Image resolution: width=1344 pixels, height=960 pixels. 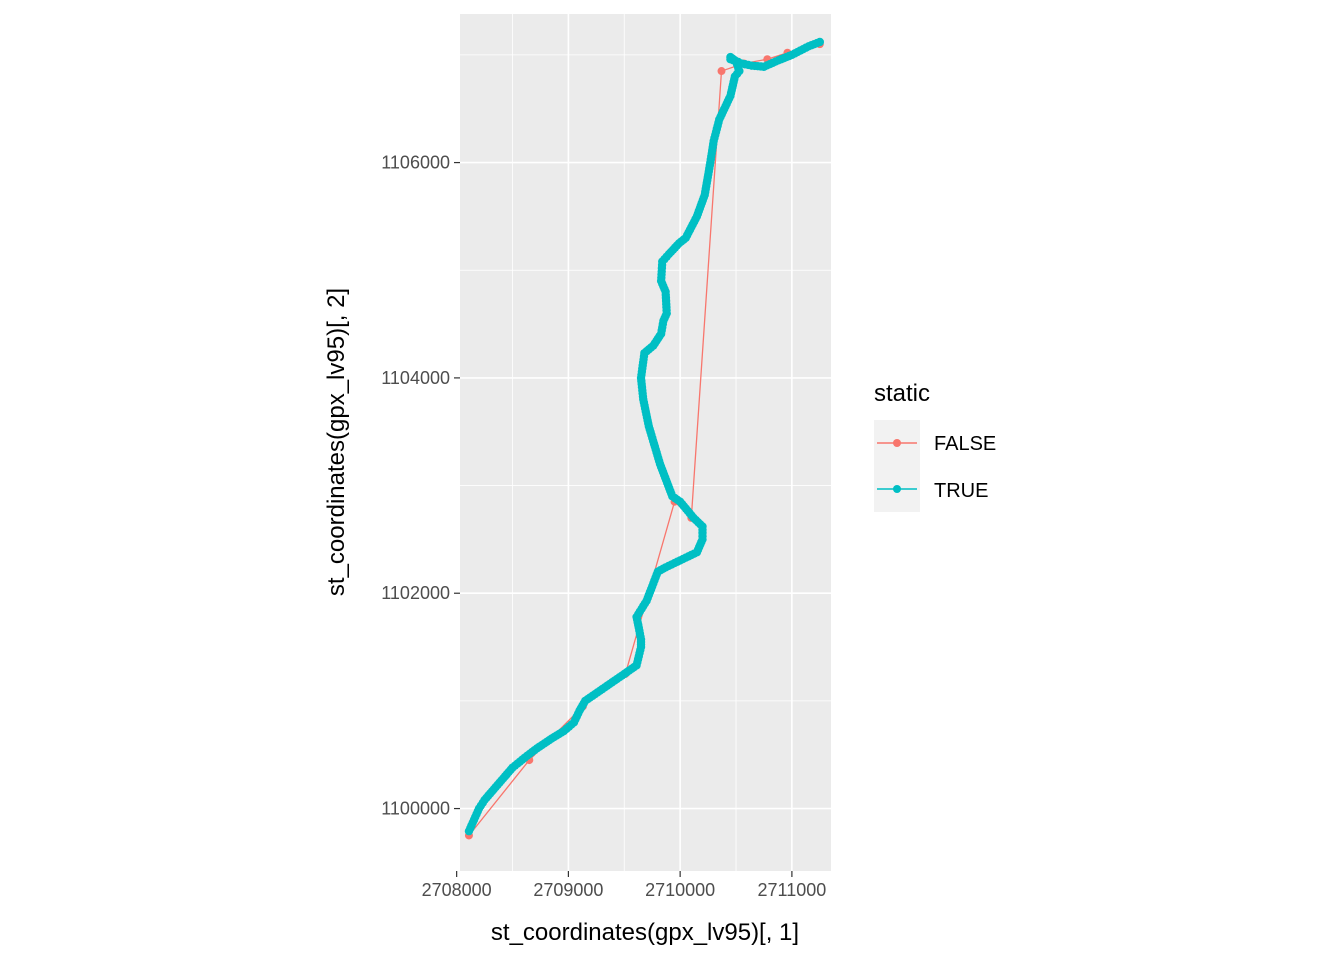 What do you see at coordinates (902, 393) in the screenshot?
I see `legend-title: static` at bounding box center [902, 393].